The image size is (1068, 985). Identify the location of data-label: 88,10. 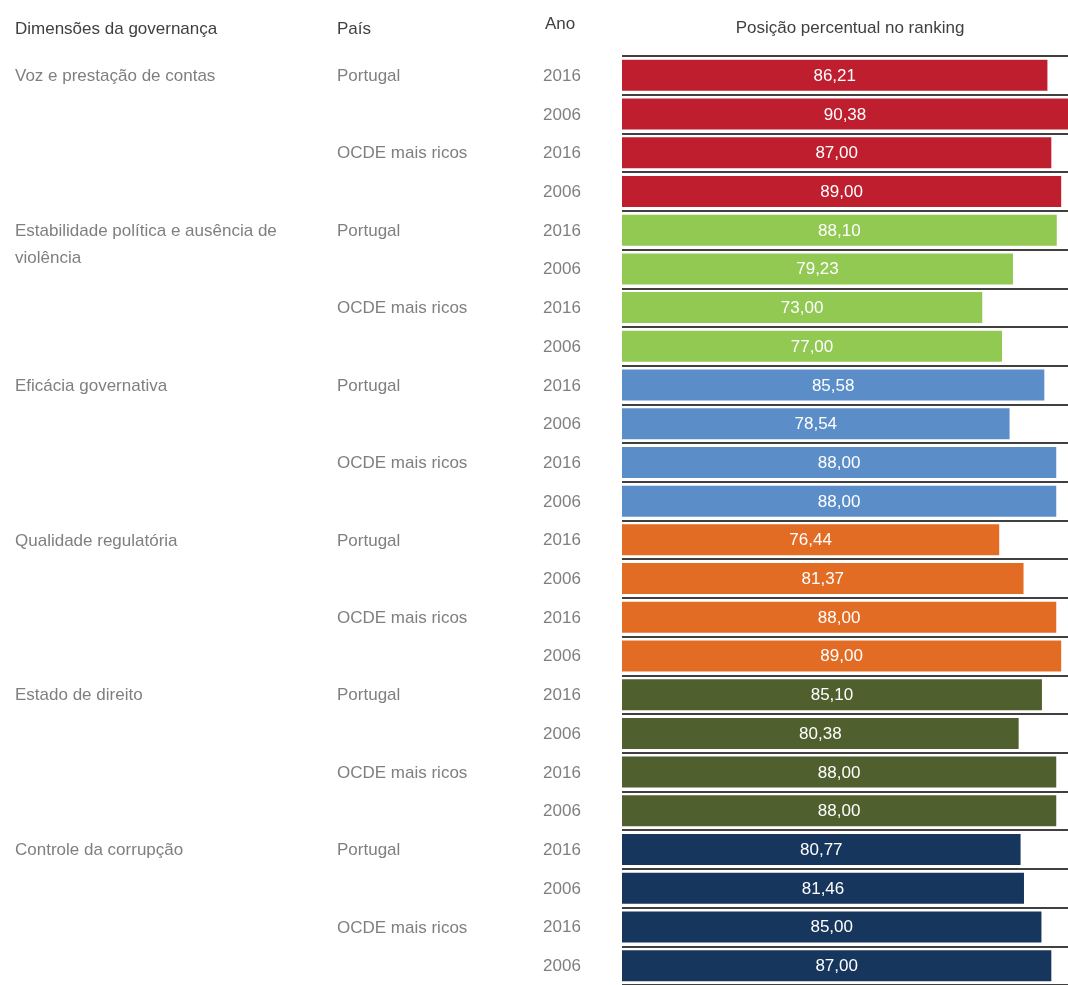
(839, 230).